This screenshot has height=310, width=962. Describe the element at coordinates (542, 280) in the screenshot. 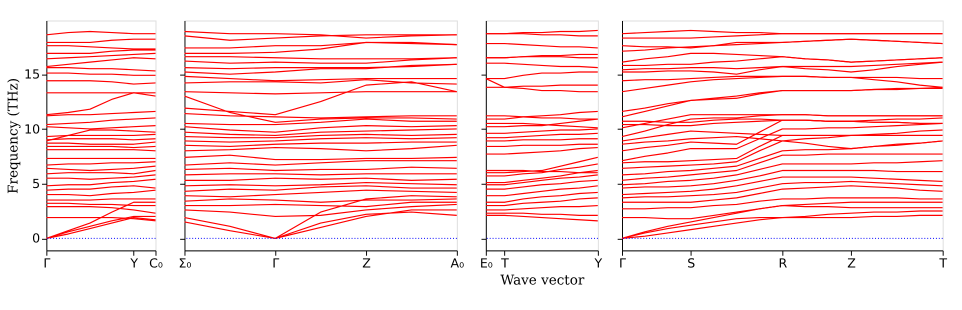

I see `x-axis-title: Wave vector` at that location.